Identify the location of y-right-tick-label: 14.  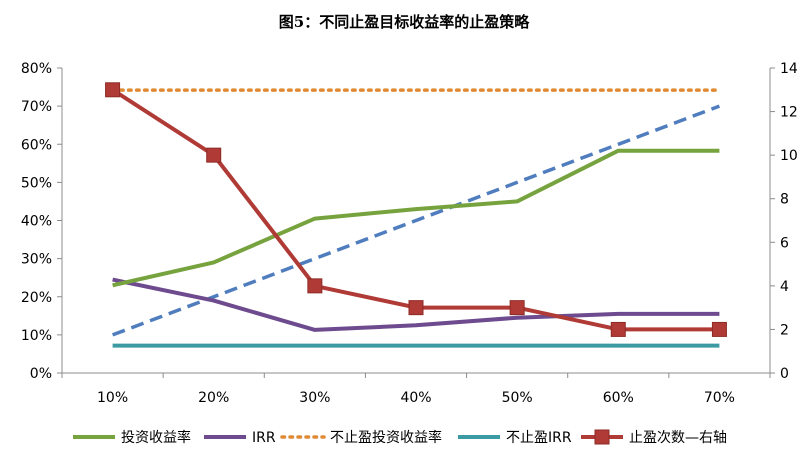
(789, 69).